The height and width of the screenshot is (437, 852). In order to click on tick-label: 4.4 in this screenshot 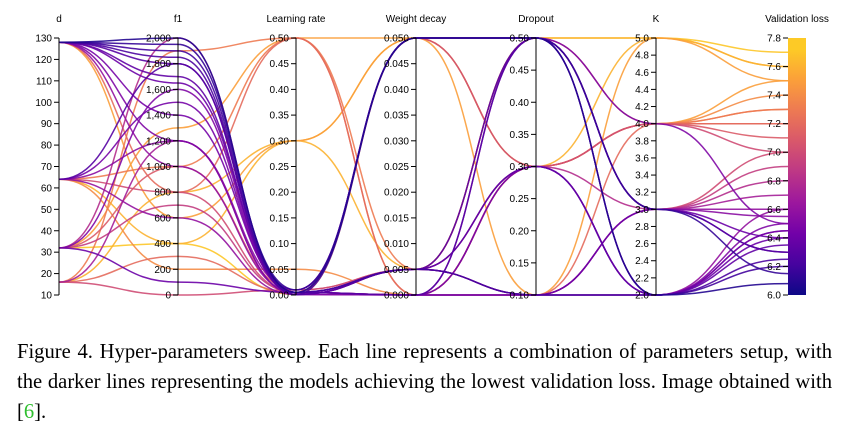, I will do `click(642, 90)`.